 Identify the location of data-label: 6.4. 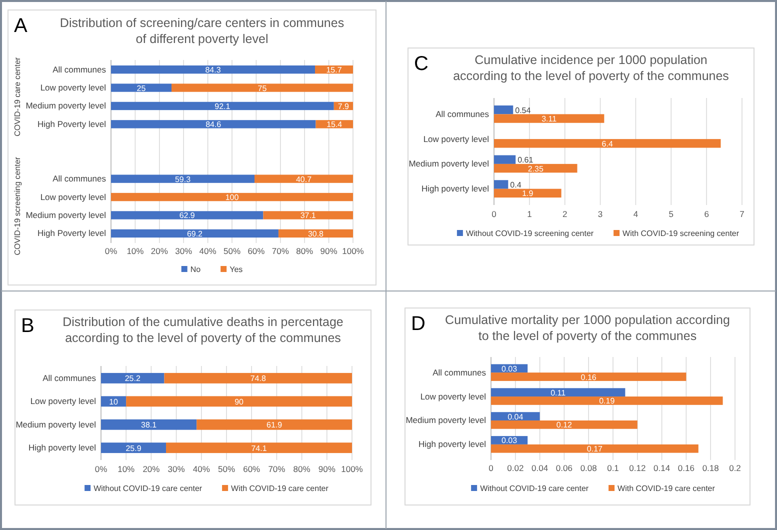
(608, 143).